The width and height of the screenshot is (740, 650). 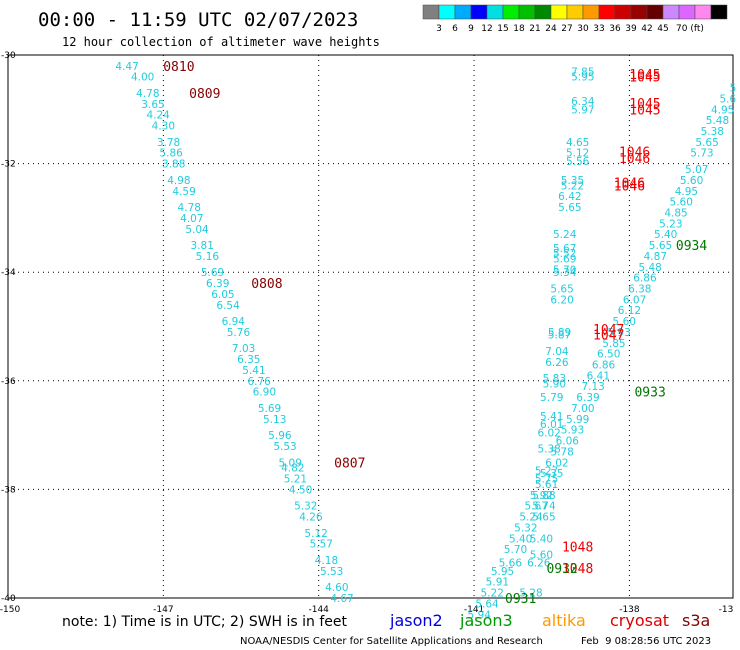 I want to click on swh-point-cryosat-6: 5.56, so click(x=578, y=162).